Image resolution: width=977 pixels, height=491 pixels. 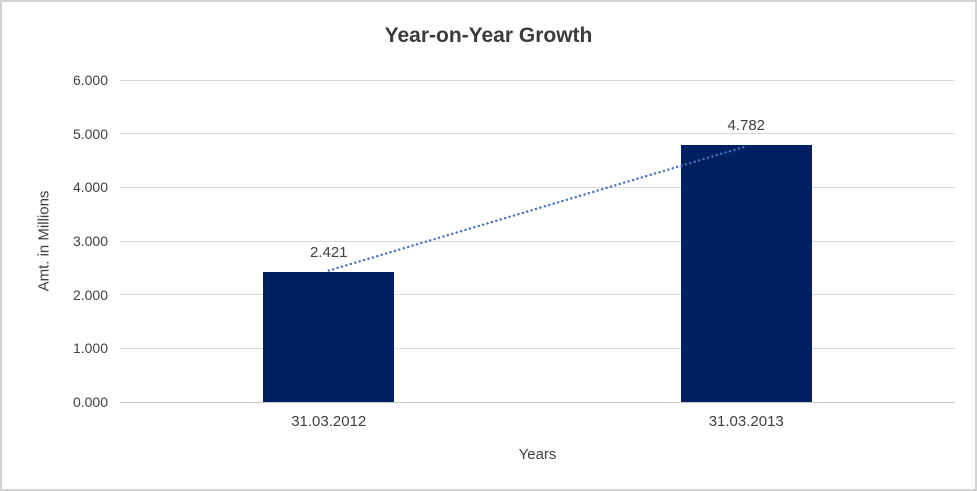 I want to click on bar-value-label: 4.782, so click(x=746, y=126).